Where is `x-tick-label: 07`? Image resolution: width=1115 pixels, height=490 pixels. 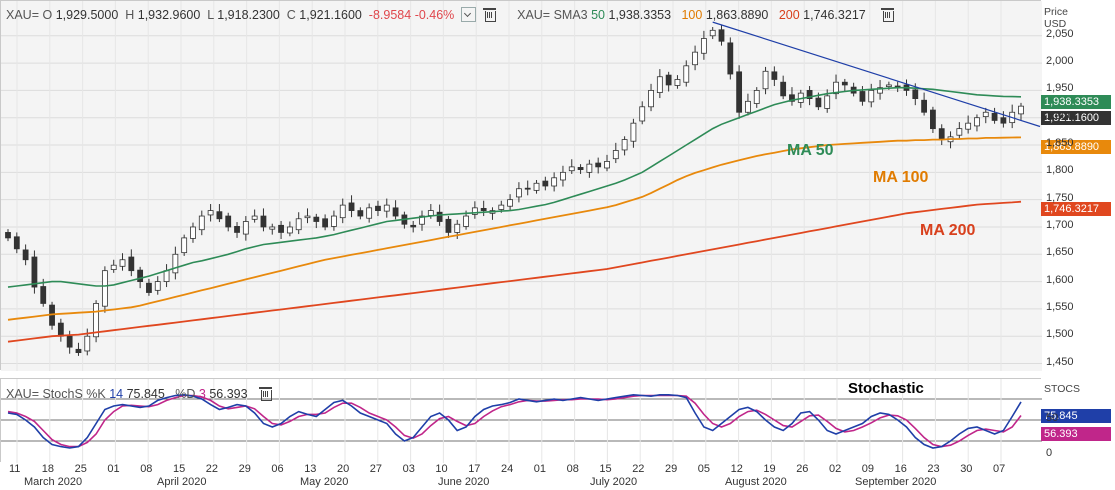
x-tick-label: 07 is located at coordinates (999, 469).